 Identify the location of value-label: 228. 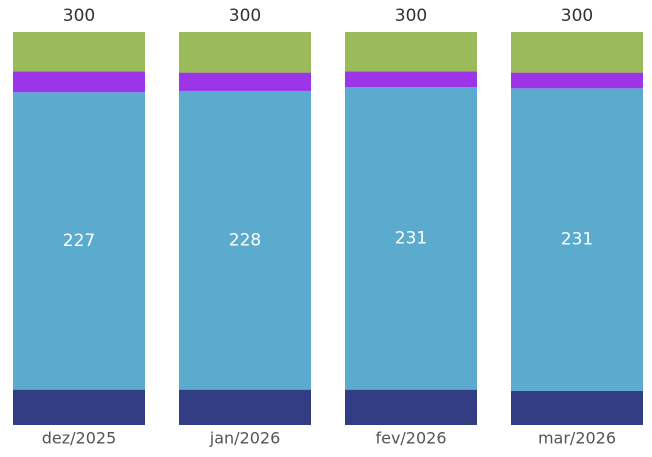
(245, 240).